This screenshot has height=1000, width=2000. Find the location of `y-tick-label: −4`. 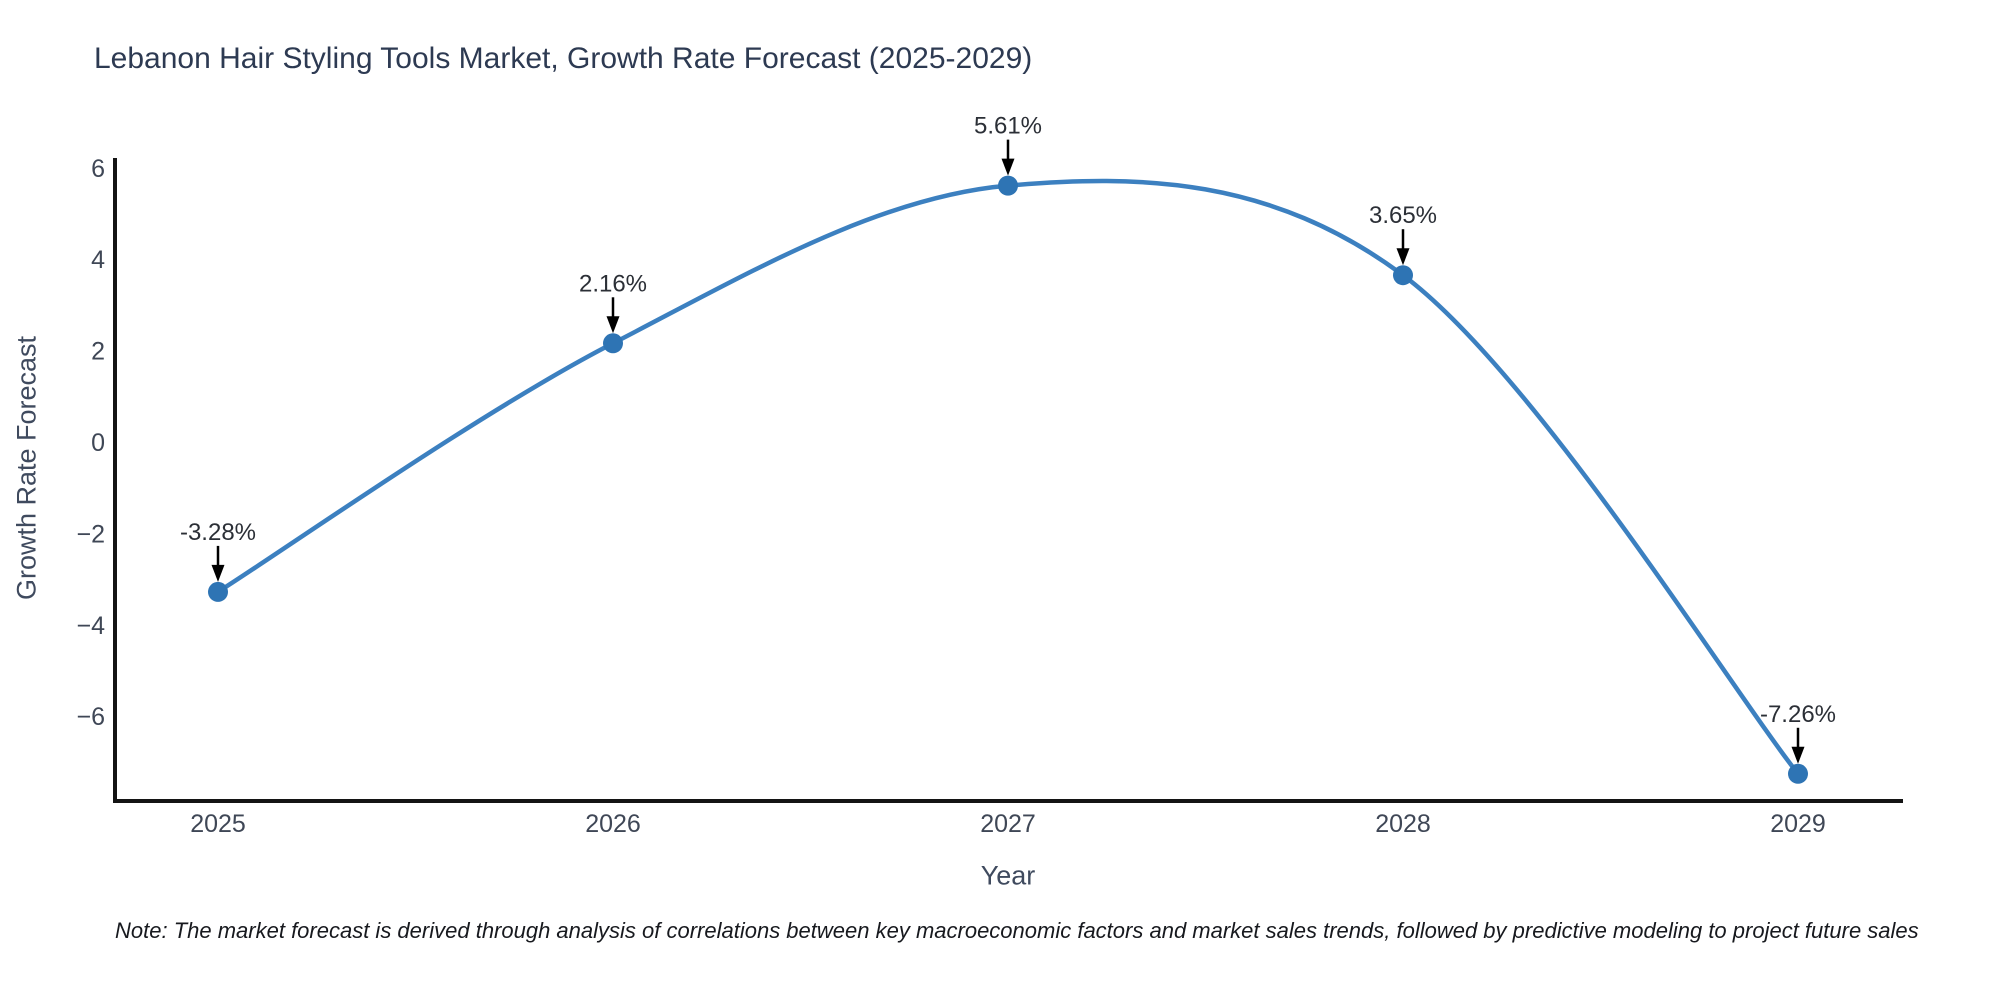

y-tick-label: −4 is located at coordinates (90, 626).